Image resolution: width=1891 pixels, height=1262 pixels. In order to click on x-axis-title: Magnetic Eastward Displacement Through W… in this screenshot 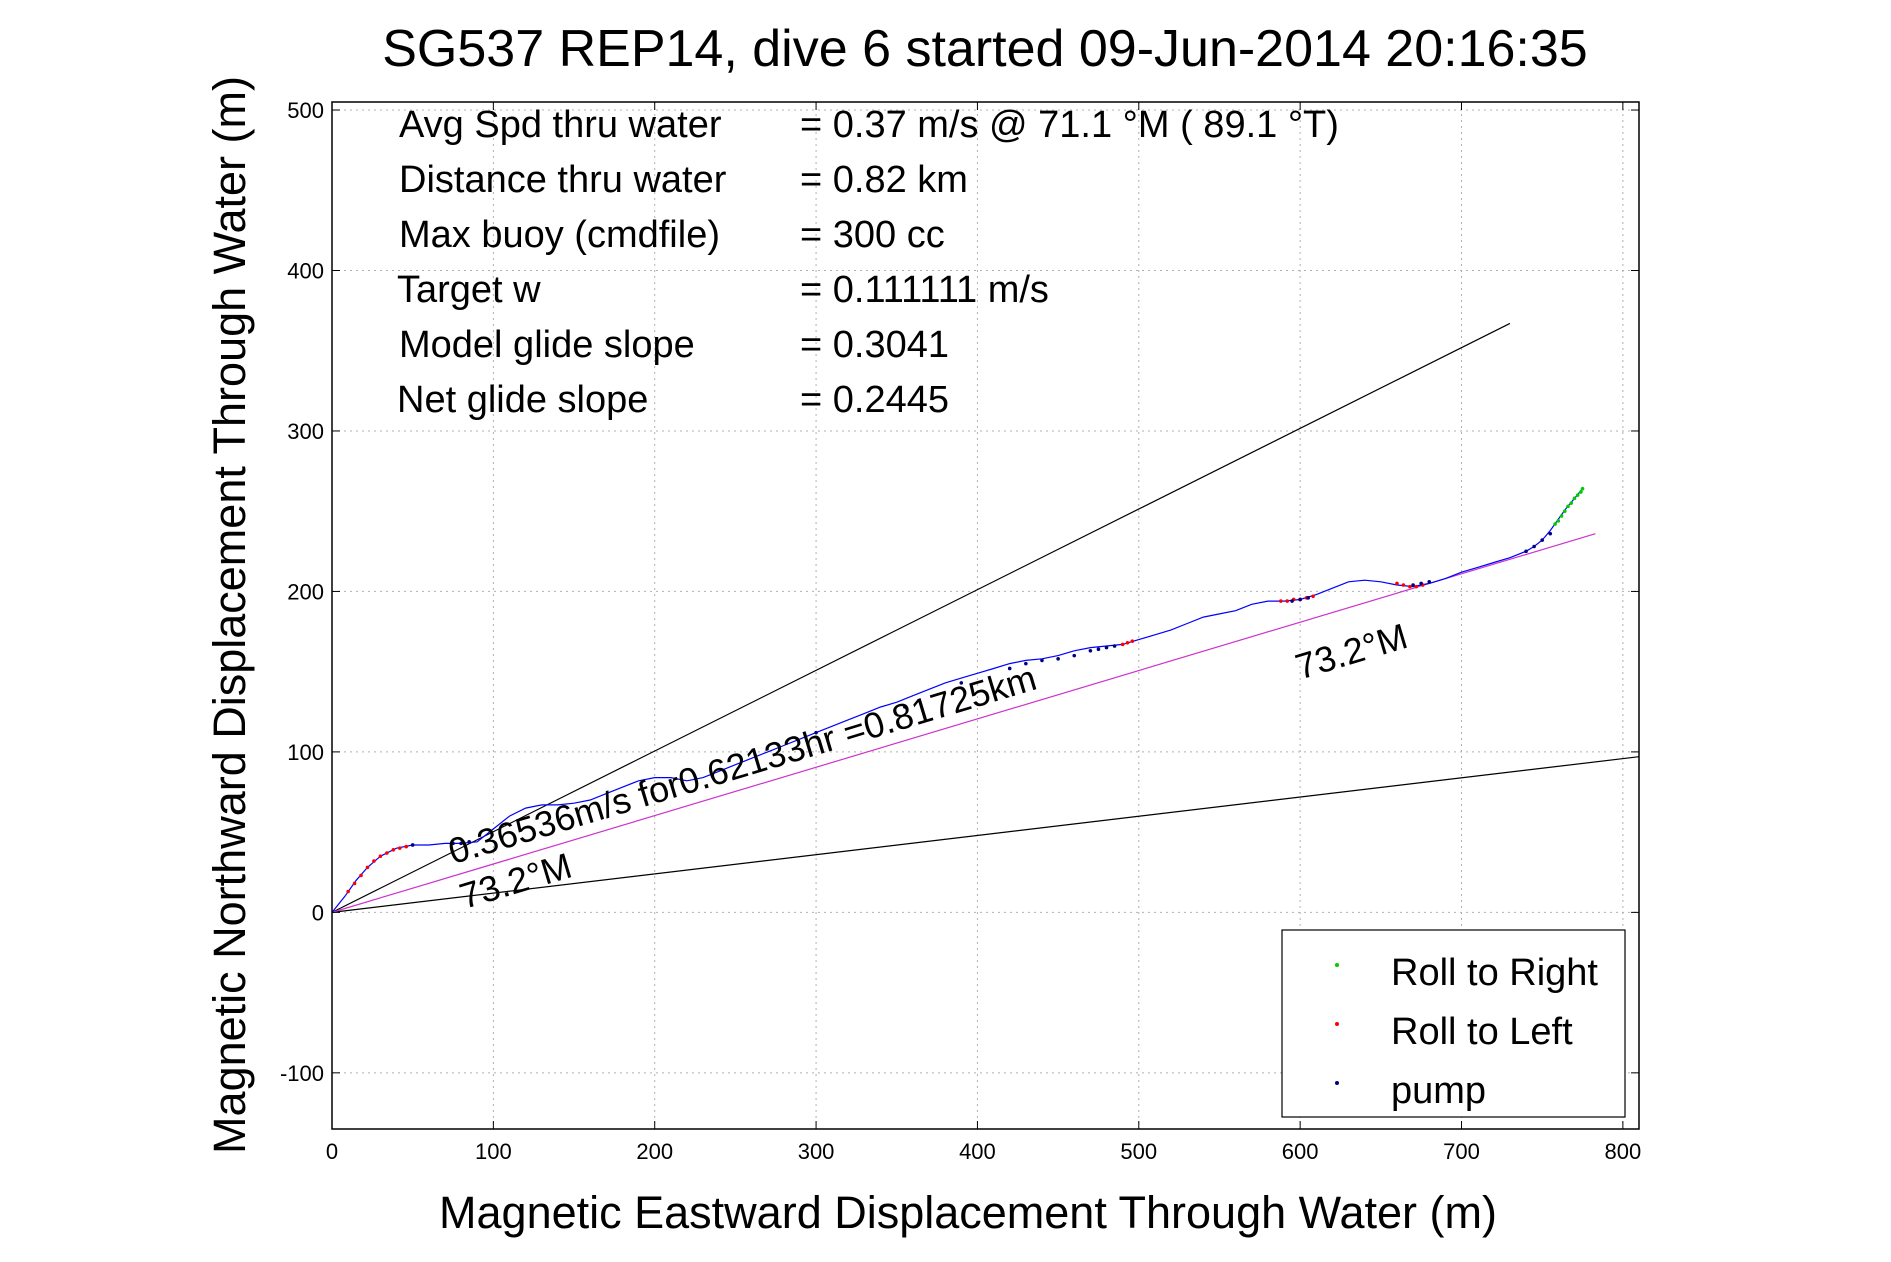, I will do `click(968, 1212)`.